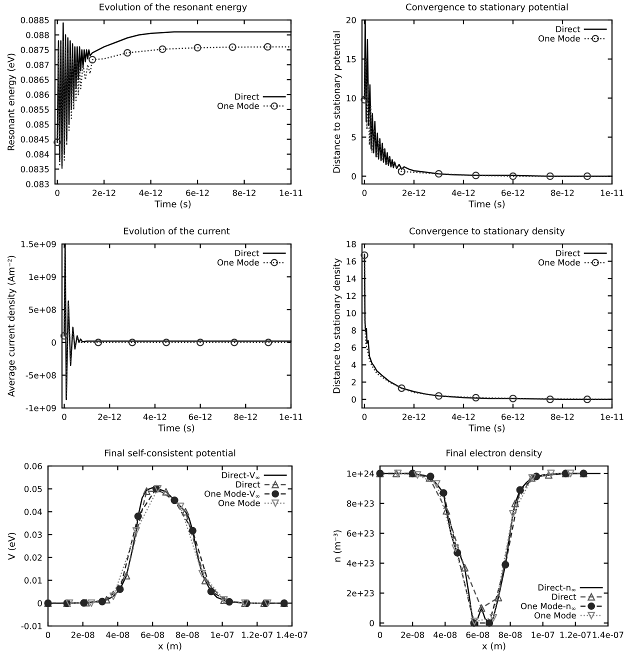 This screenshot has width=631, height=658. What do you see at coordinates (37, 65) in the screenshot?
I see `y-tick-label: 0.087` at bounding box center [37, 65].